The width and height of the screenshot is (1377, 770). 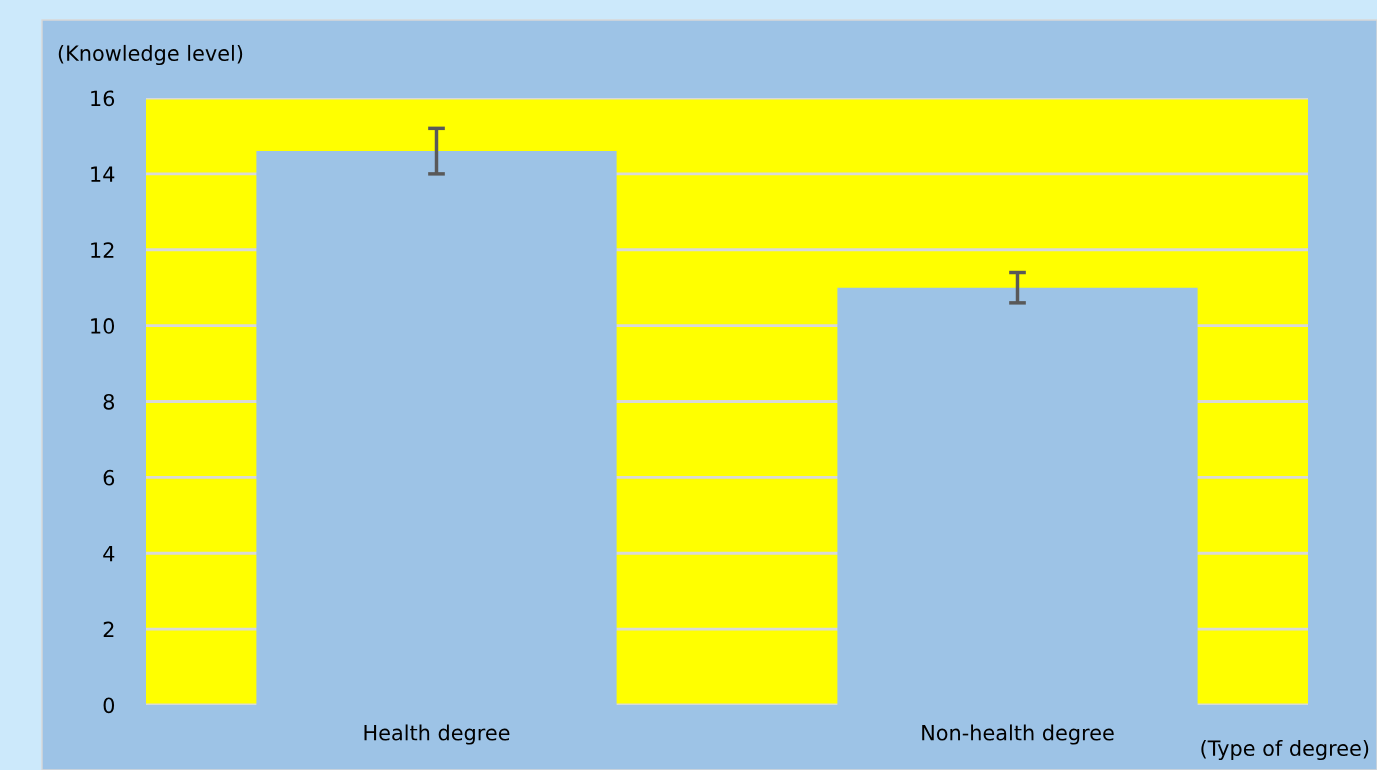 What do you see at coordinates (109, 477) in the screenshot?
I see `y-tick-label: 6` at bounding box center [109, 477].